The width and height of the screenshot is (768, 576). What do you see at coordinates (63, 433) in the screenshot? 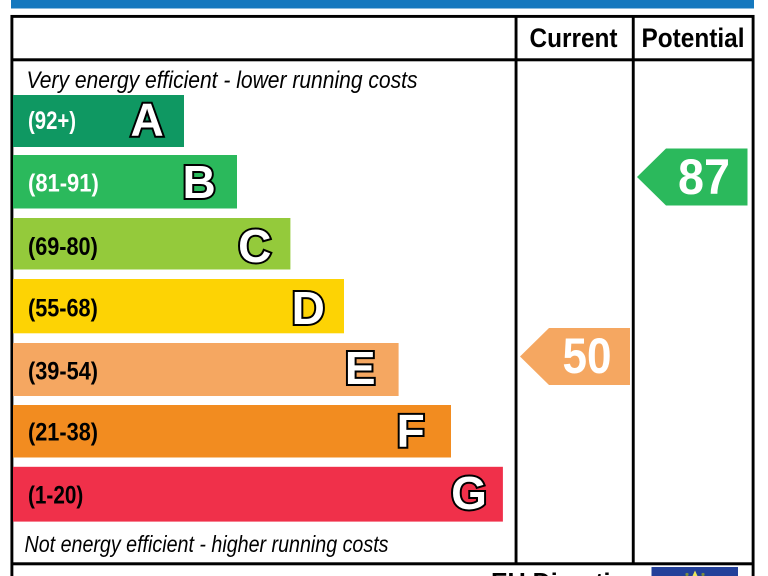
I see `svg-text: (21-38)` at bounding box center [63, 433].